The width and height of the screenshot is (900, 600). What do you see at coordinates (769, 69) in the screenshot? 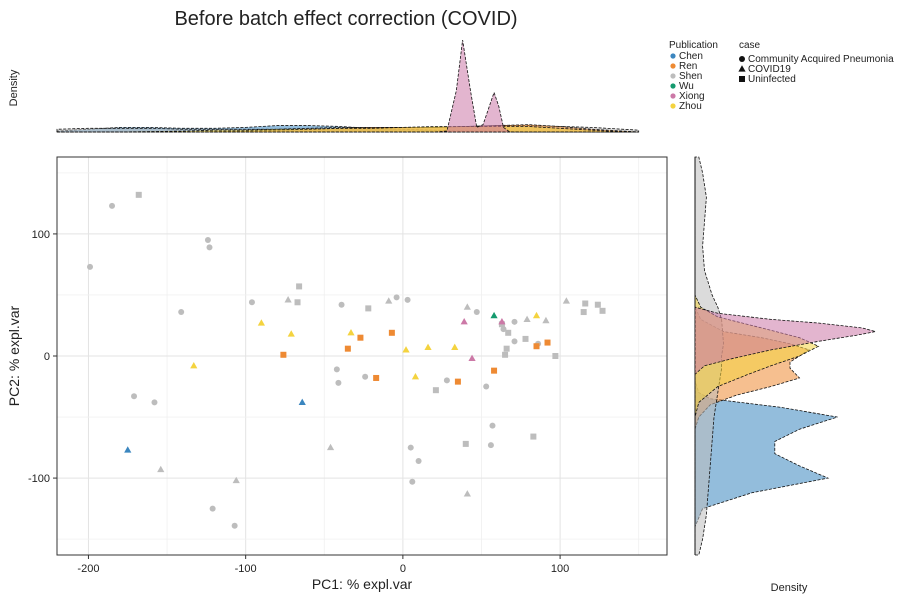
I see `legend-label-triangle: COVID19` at bounding box center [769, 69].